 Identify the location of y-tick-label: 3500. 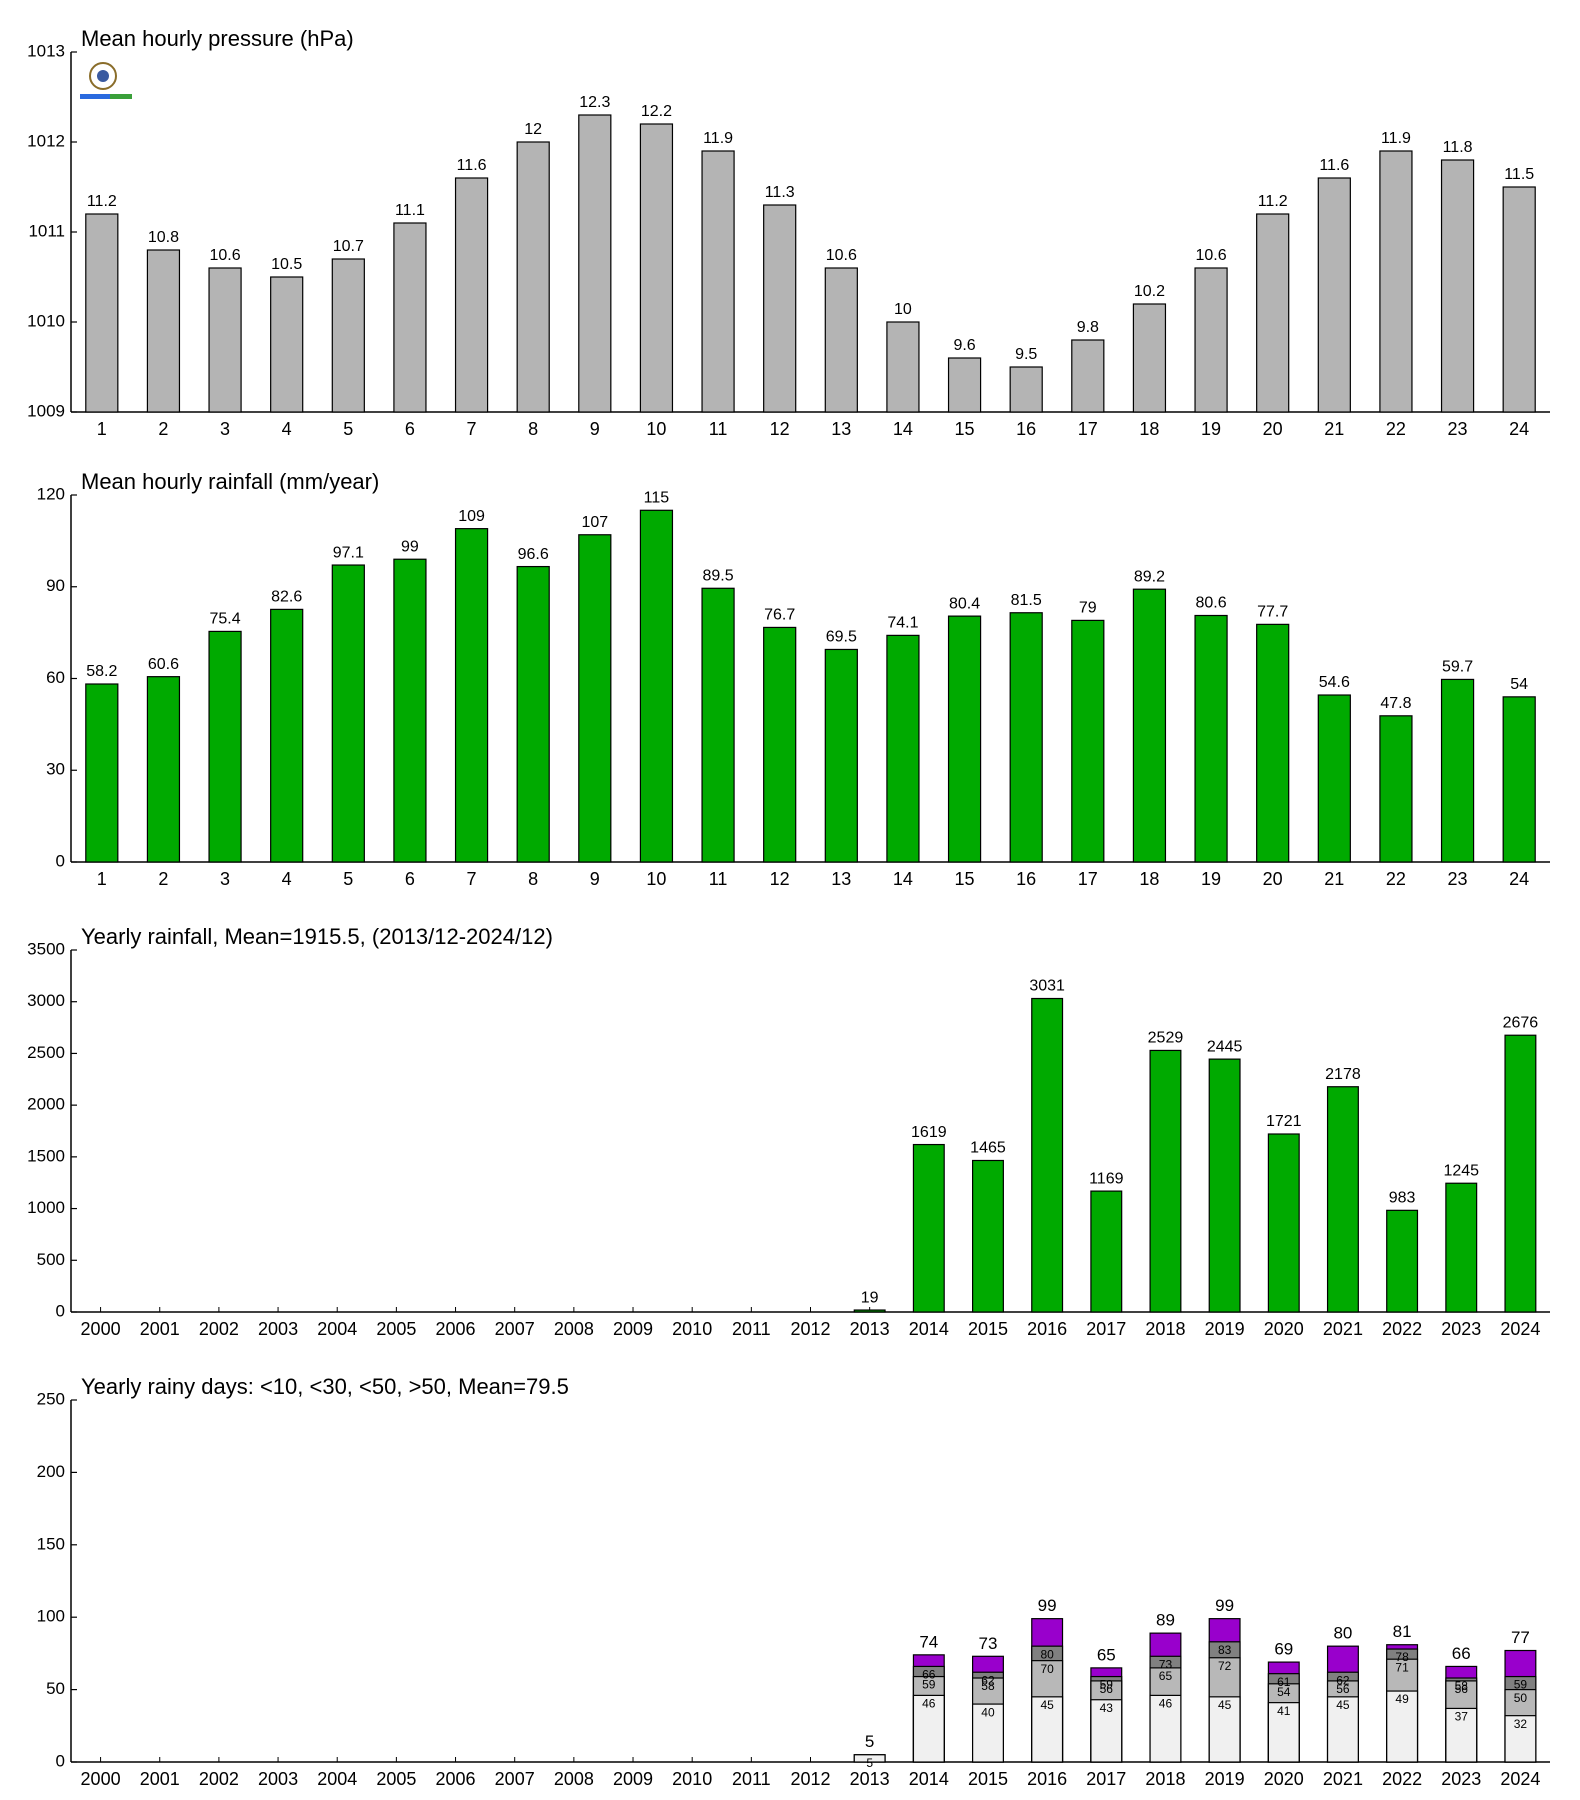
(46, 948).